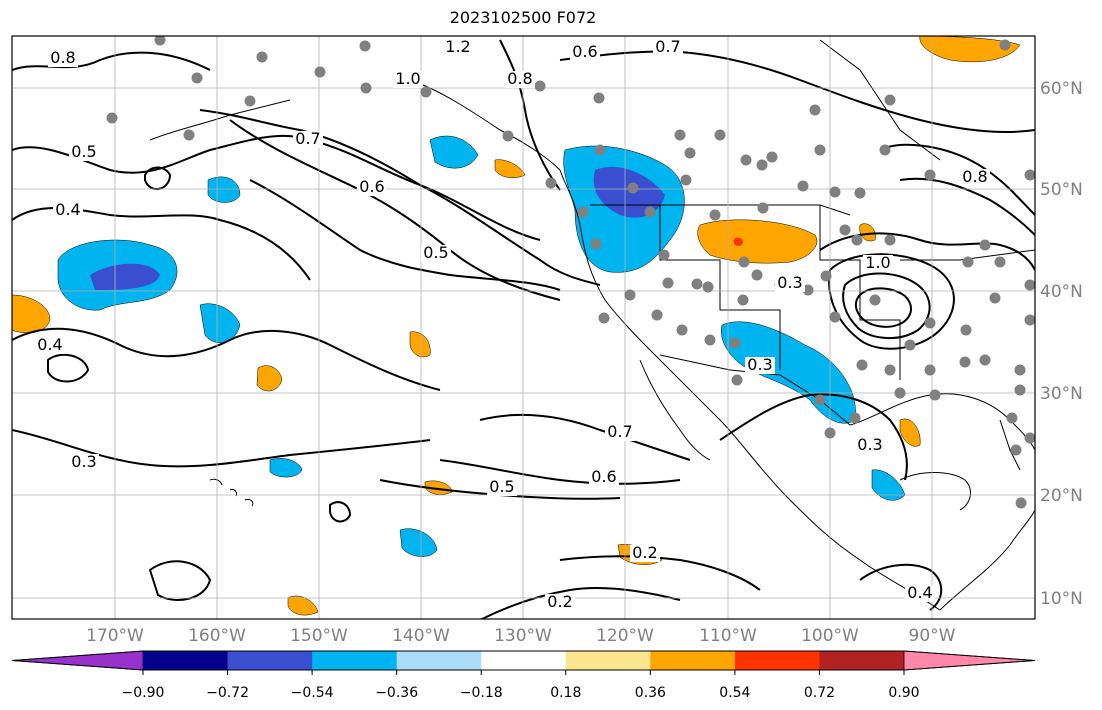  I want to click on lon-label-2: 150°W, so click(319, 636).